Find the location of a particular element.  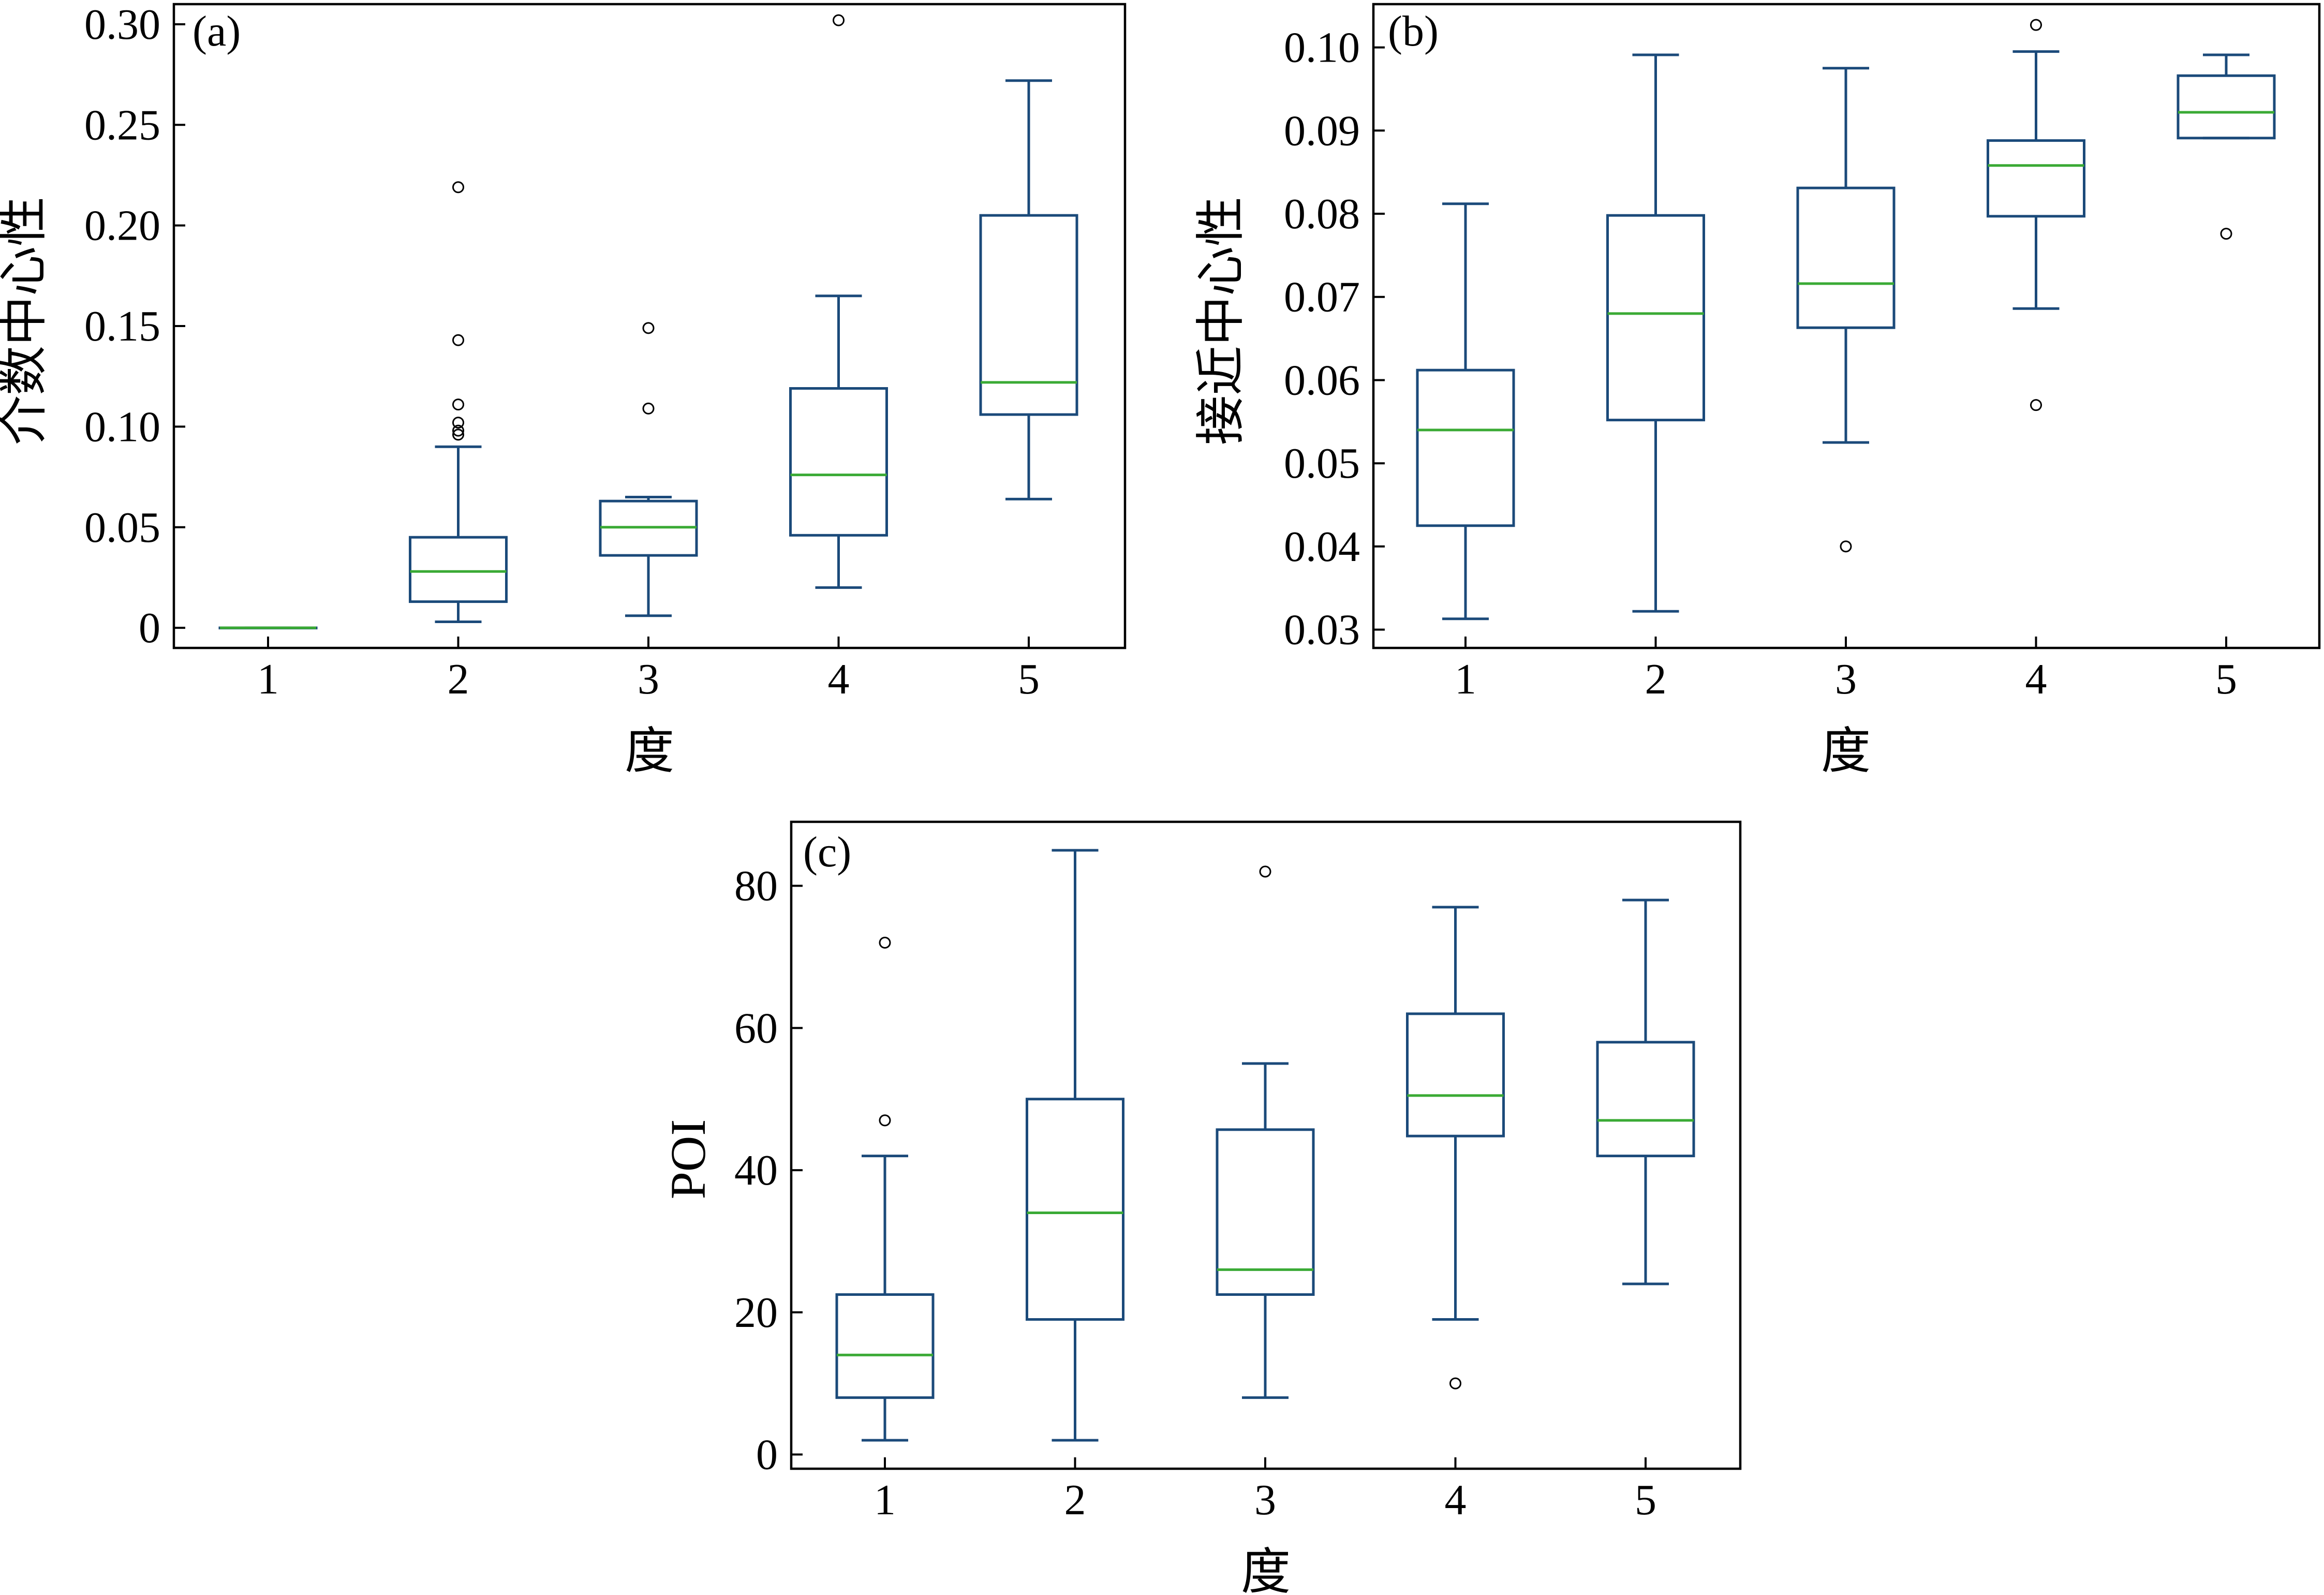

y-tick-labels: 0 0.05 0.10 0.15 0.20 0.25 0.30 is located at coordinates (122, 326).